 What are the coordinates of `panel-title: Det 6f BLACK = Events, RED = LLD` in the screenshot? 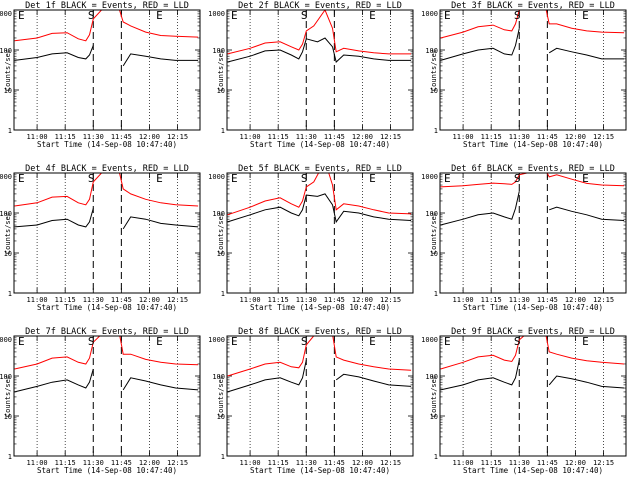 It's located at (533, 169).